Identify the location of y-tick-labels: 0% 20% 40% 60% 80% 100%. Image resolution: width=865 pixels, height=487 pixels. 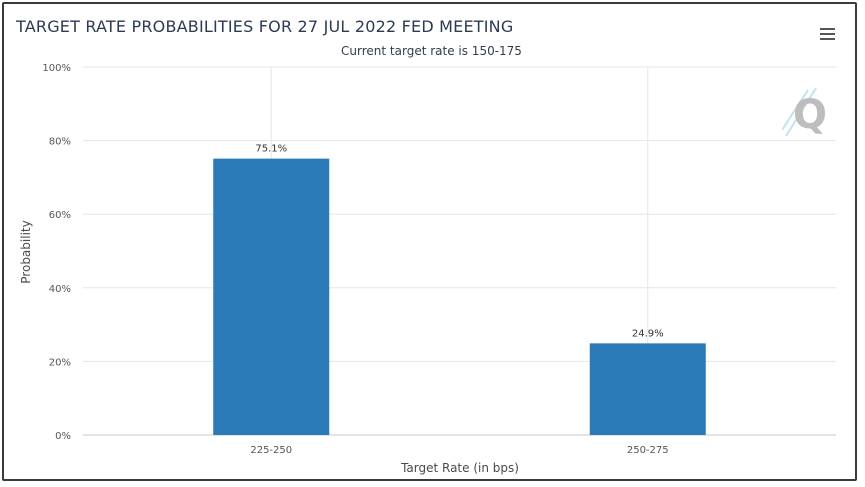
(56, 252).